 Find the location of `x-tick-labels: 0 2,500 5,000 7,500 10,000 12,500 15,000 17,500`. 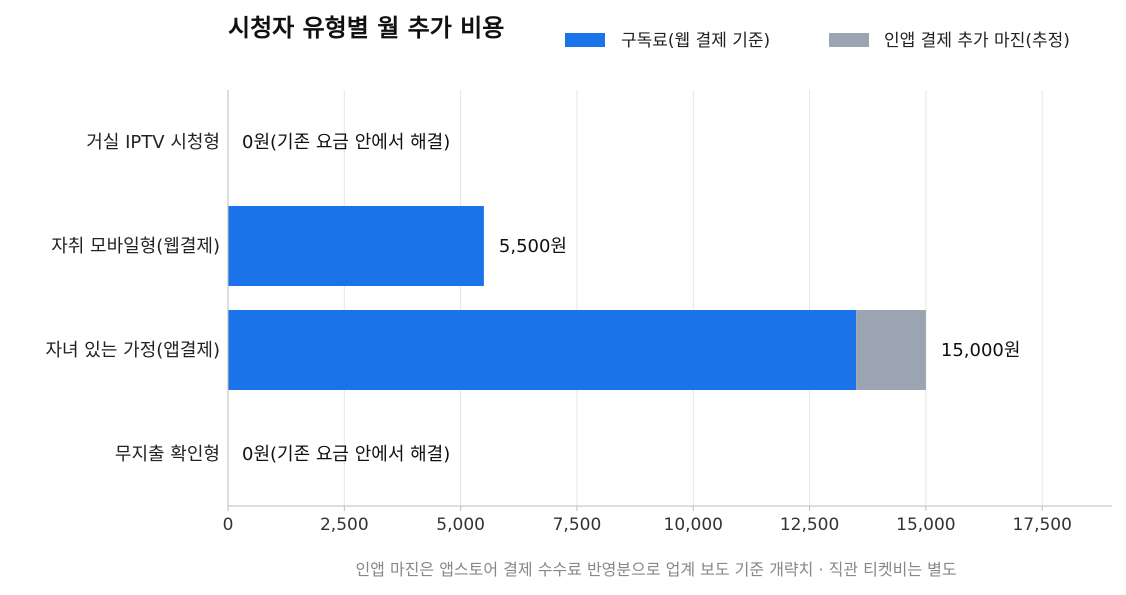

x-tick-labels: 0 2,500 5,000 7,500 10,000 12,500 15,000 17,500 is located at coordinates (647, 520).